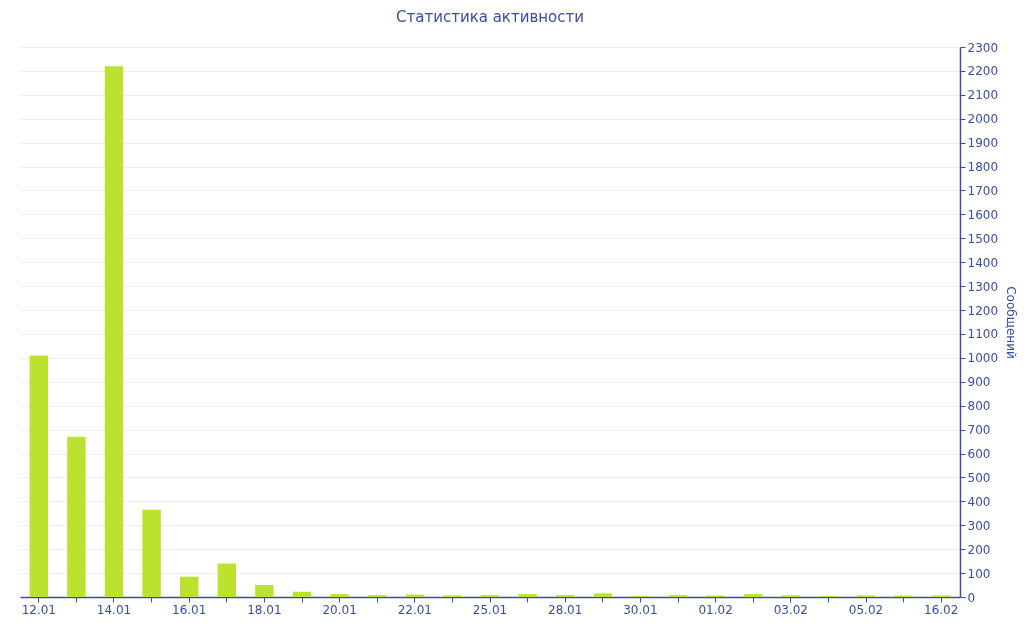 The width and height of the screenshot is (1024, 640). I want to click on x-tick-label: 20.01, so click(339, 609).